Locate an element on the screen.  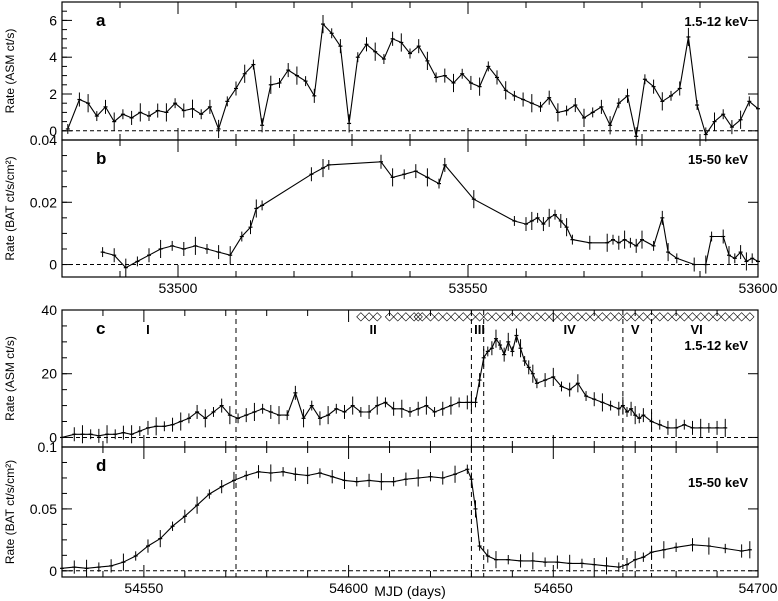
x-tick-label: 53600 is located at coordinates (758, 288).